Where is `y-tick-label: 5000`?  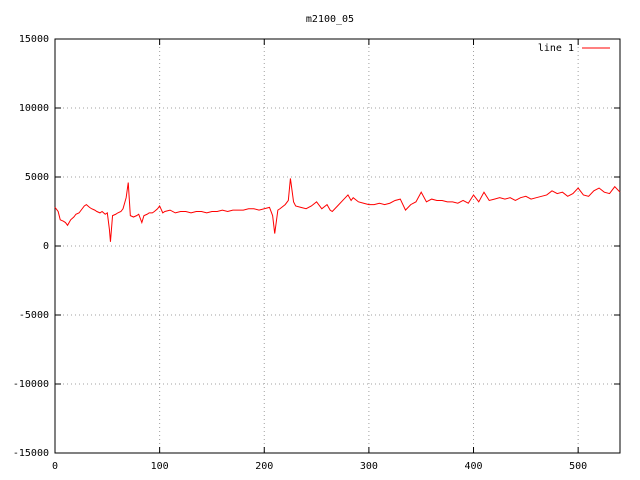 y-tick-label: 5000 is located at coordinates (37, 177).